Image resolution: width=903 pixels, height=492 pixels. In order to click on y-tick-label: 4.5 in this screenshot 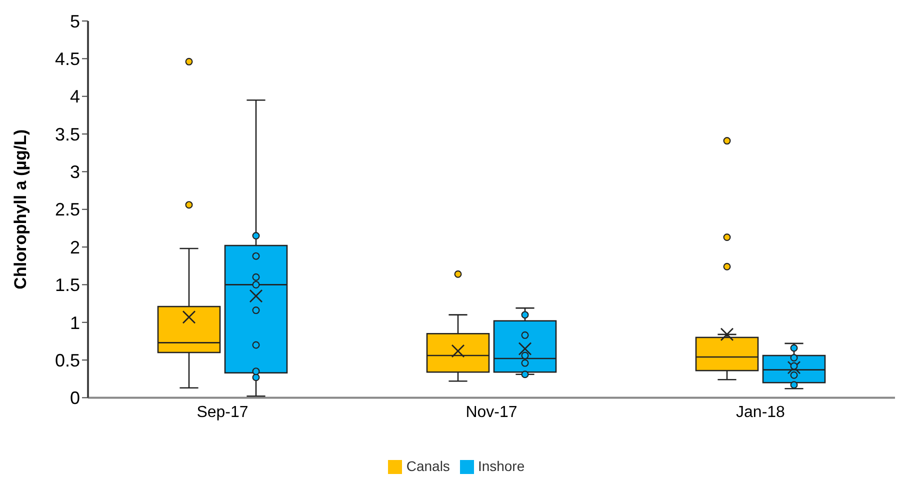, I will do `click(67, 59)`.